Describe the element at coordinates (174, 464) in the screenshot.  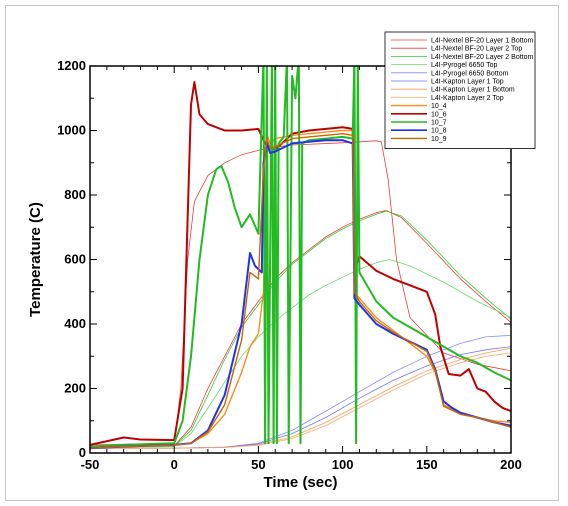
I see `x-tick-label: 0` at that location.